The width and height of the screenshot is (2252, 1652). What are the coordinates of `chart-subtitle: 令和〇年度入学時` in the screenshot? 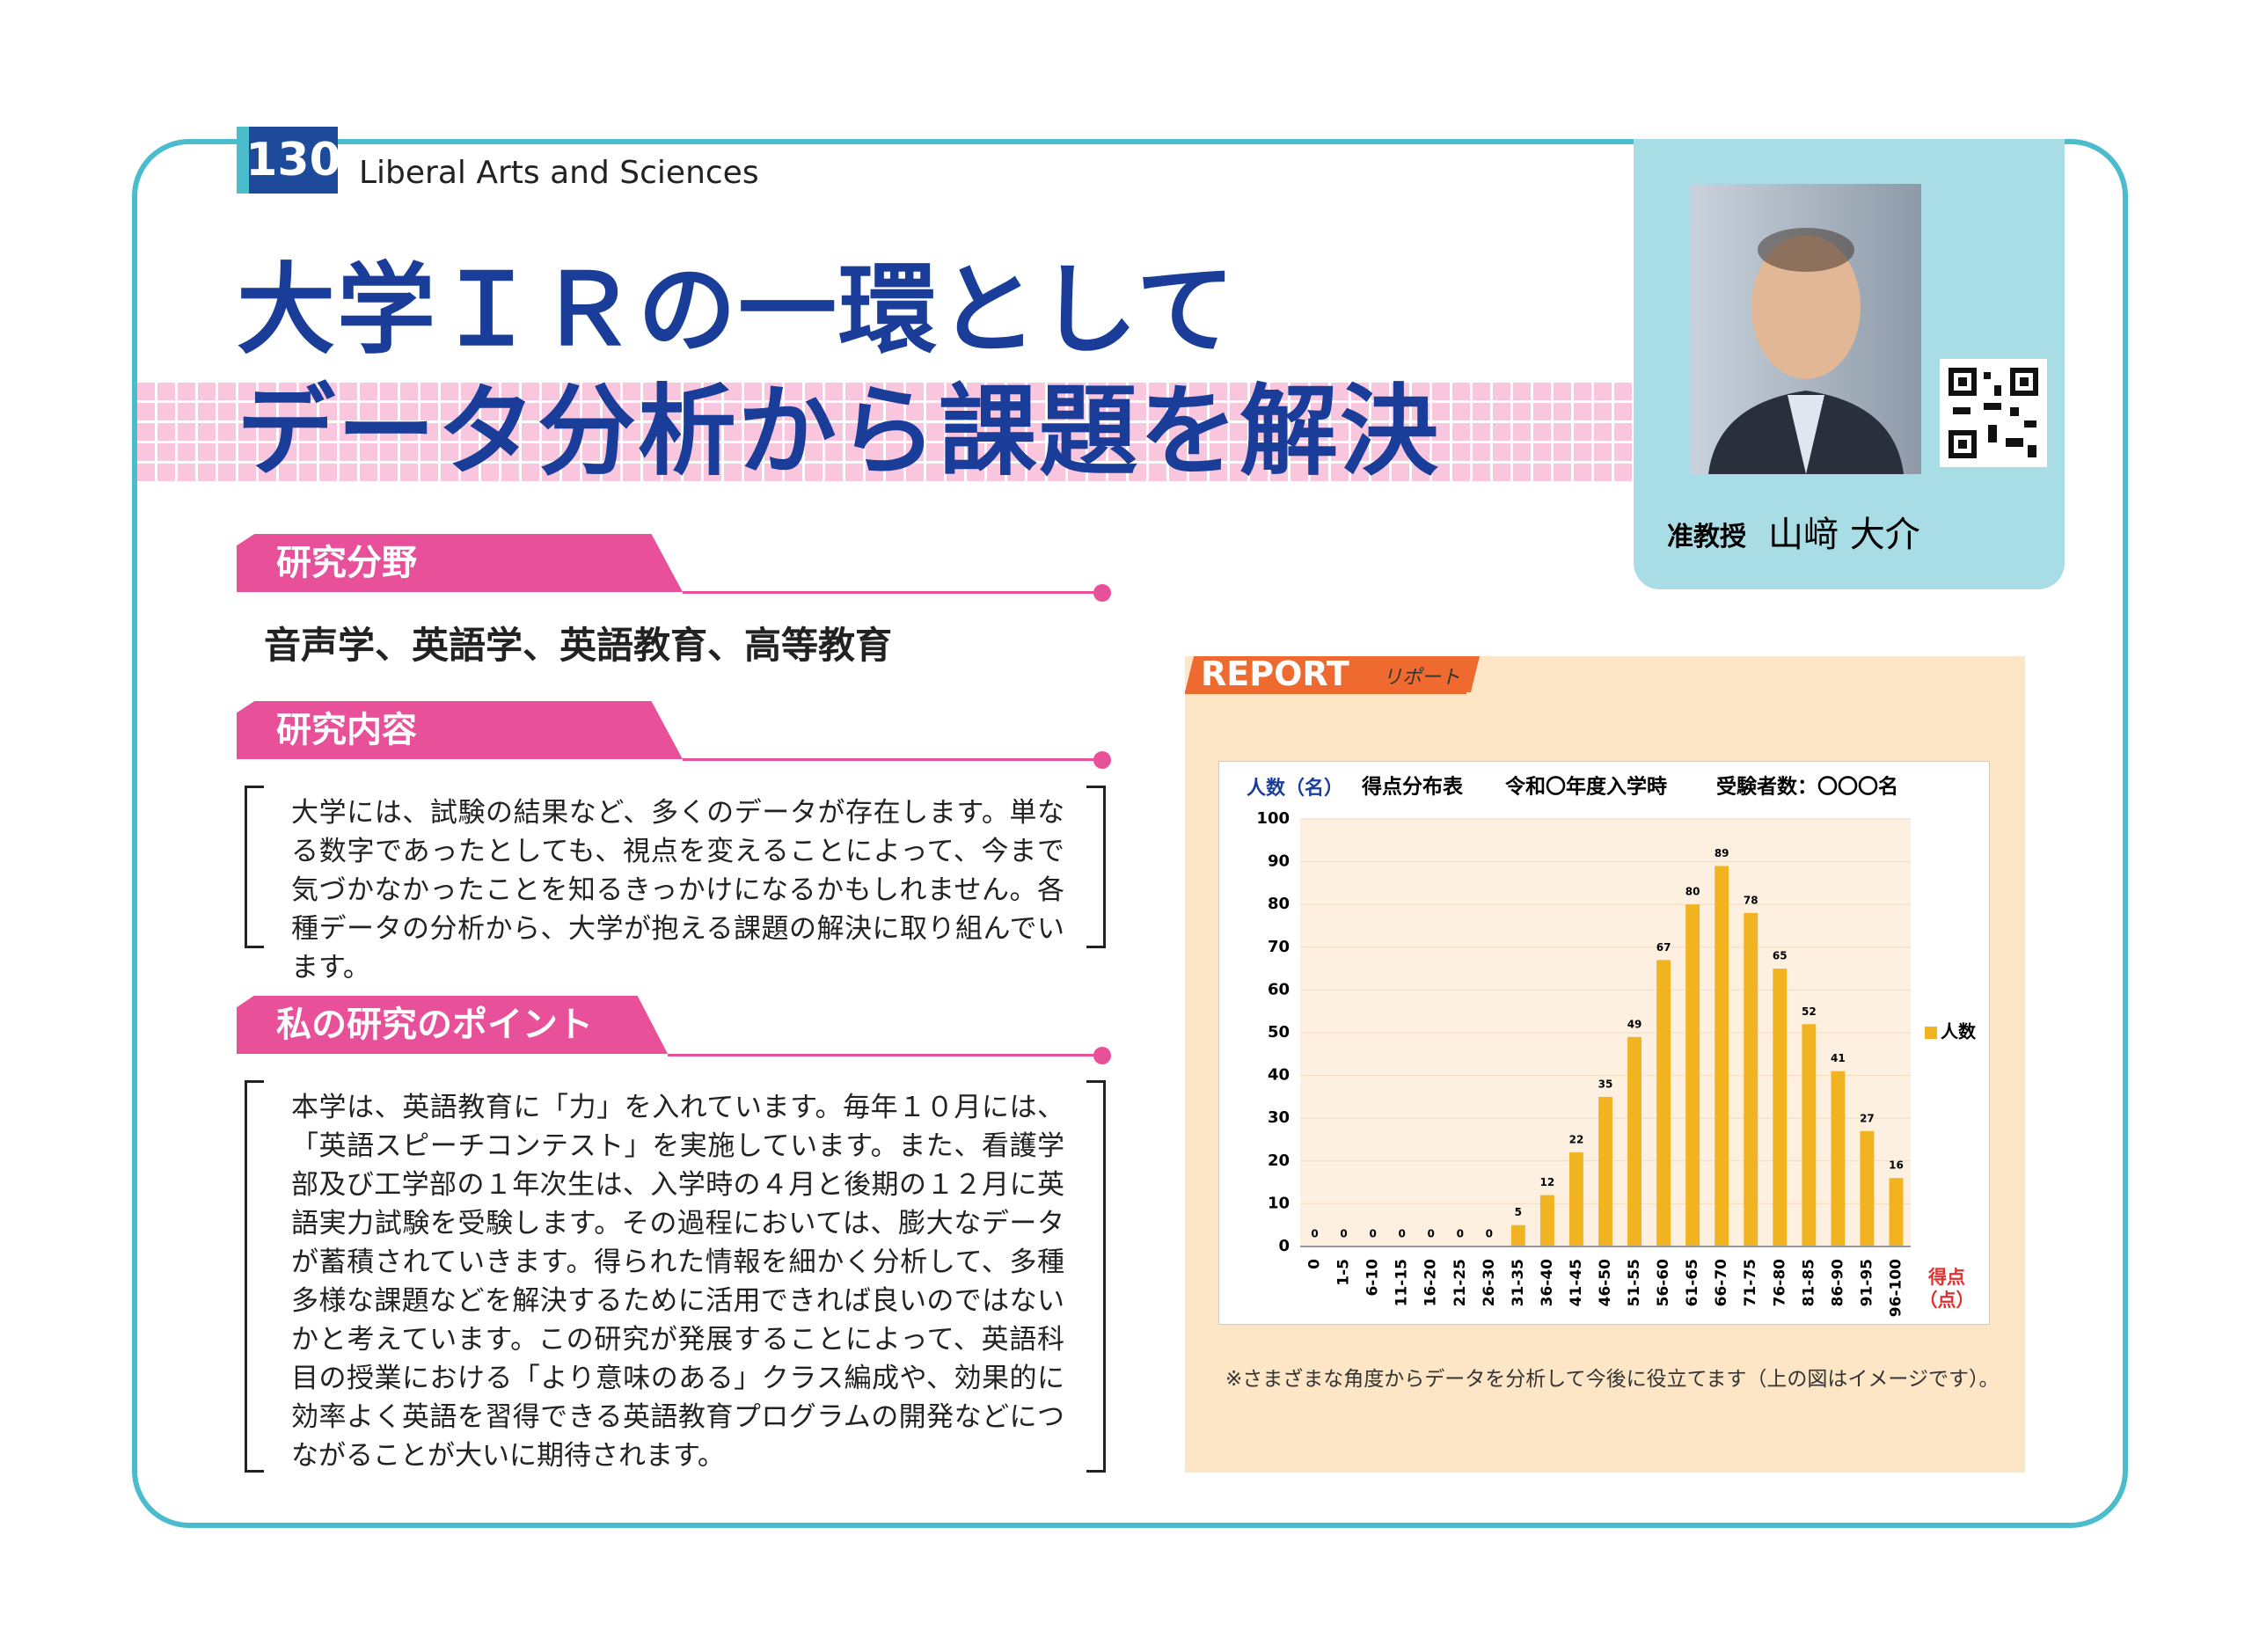 It's located at (1586, 787).